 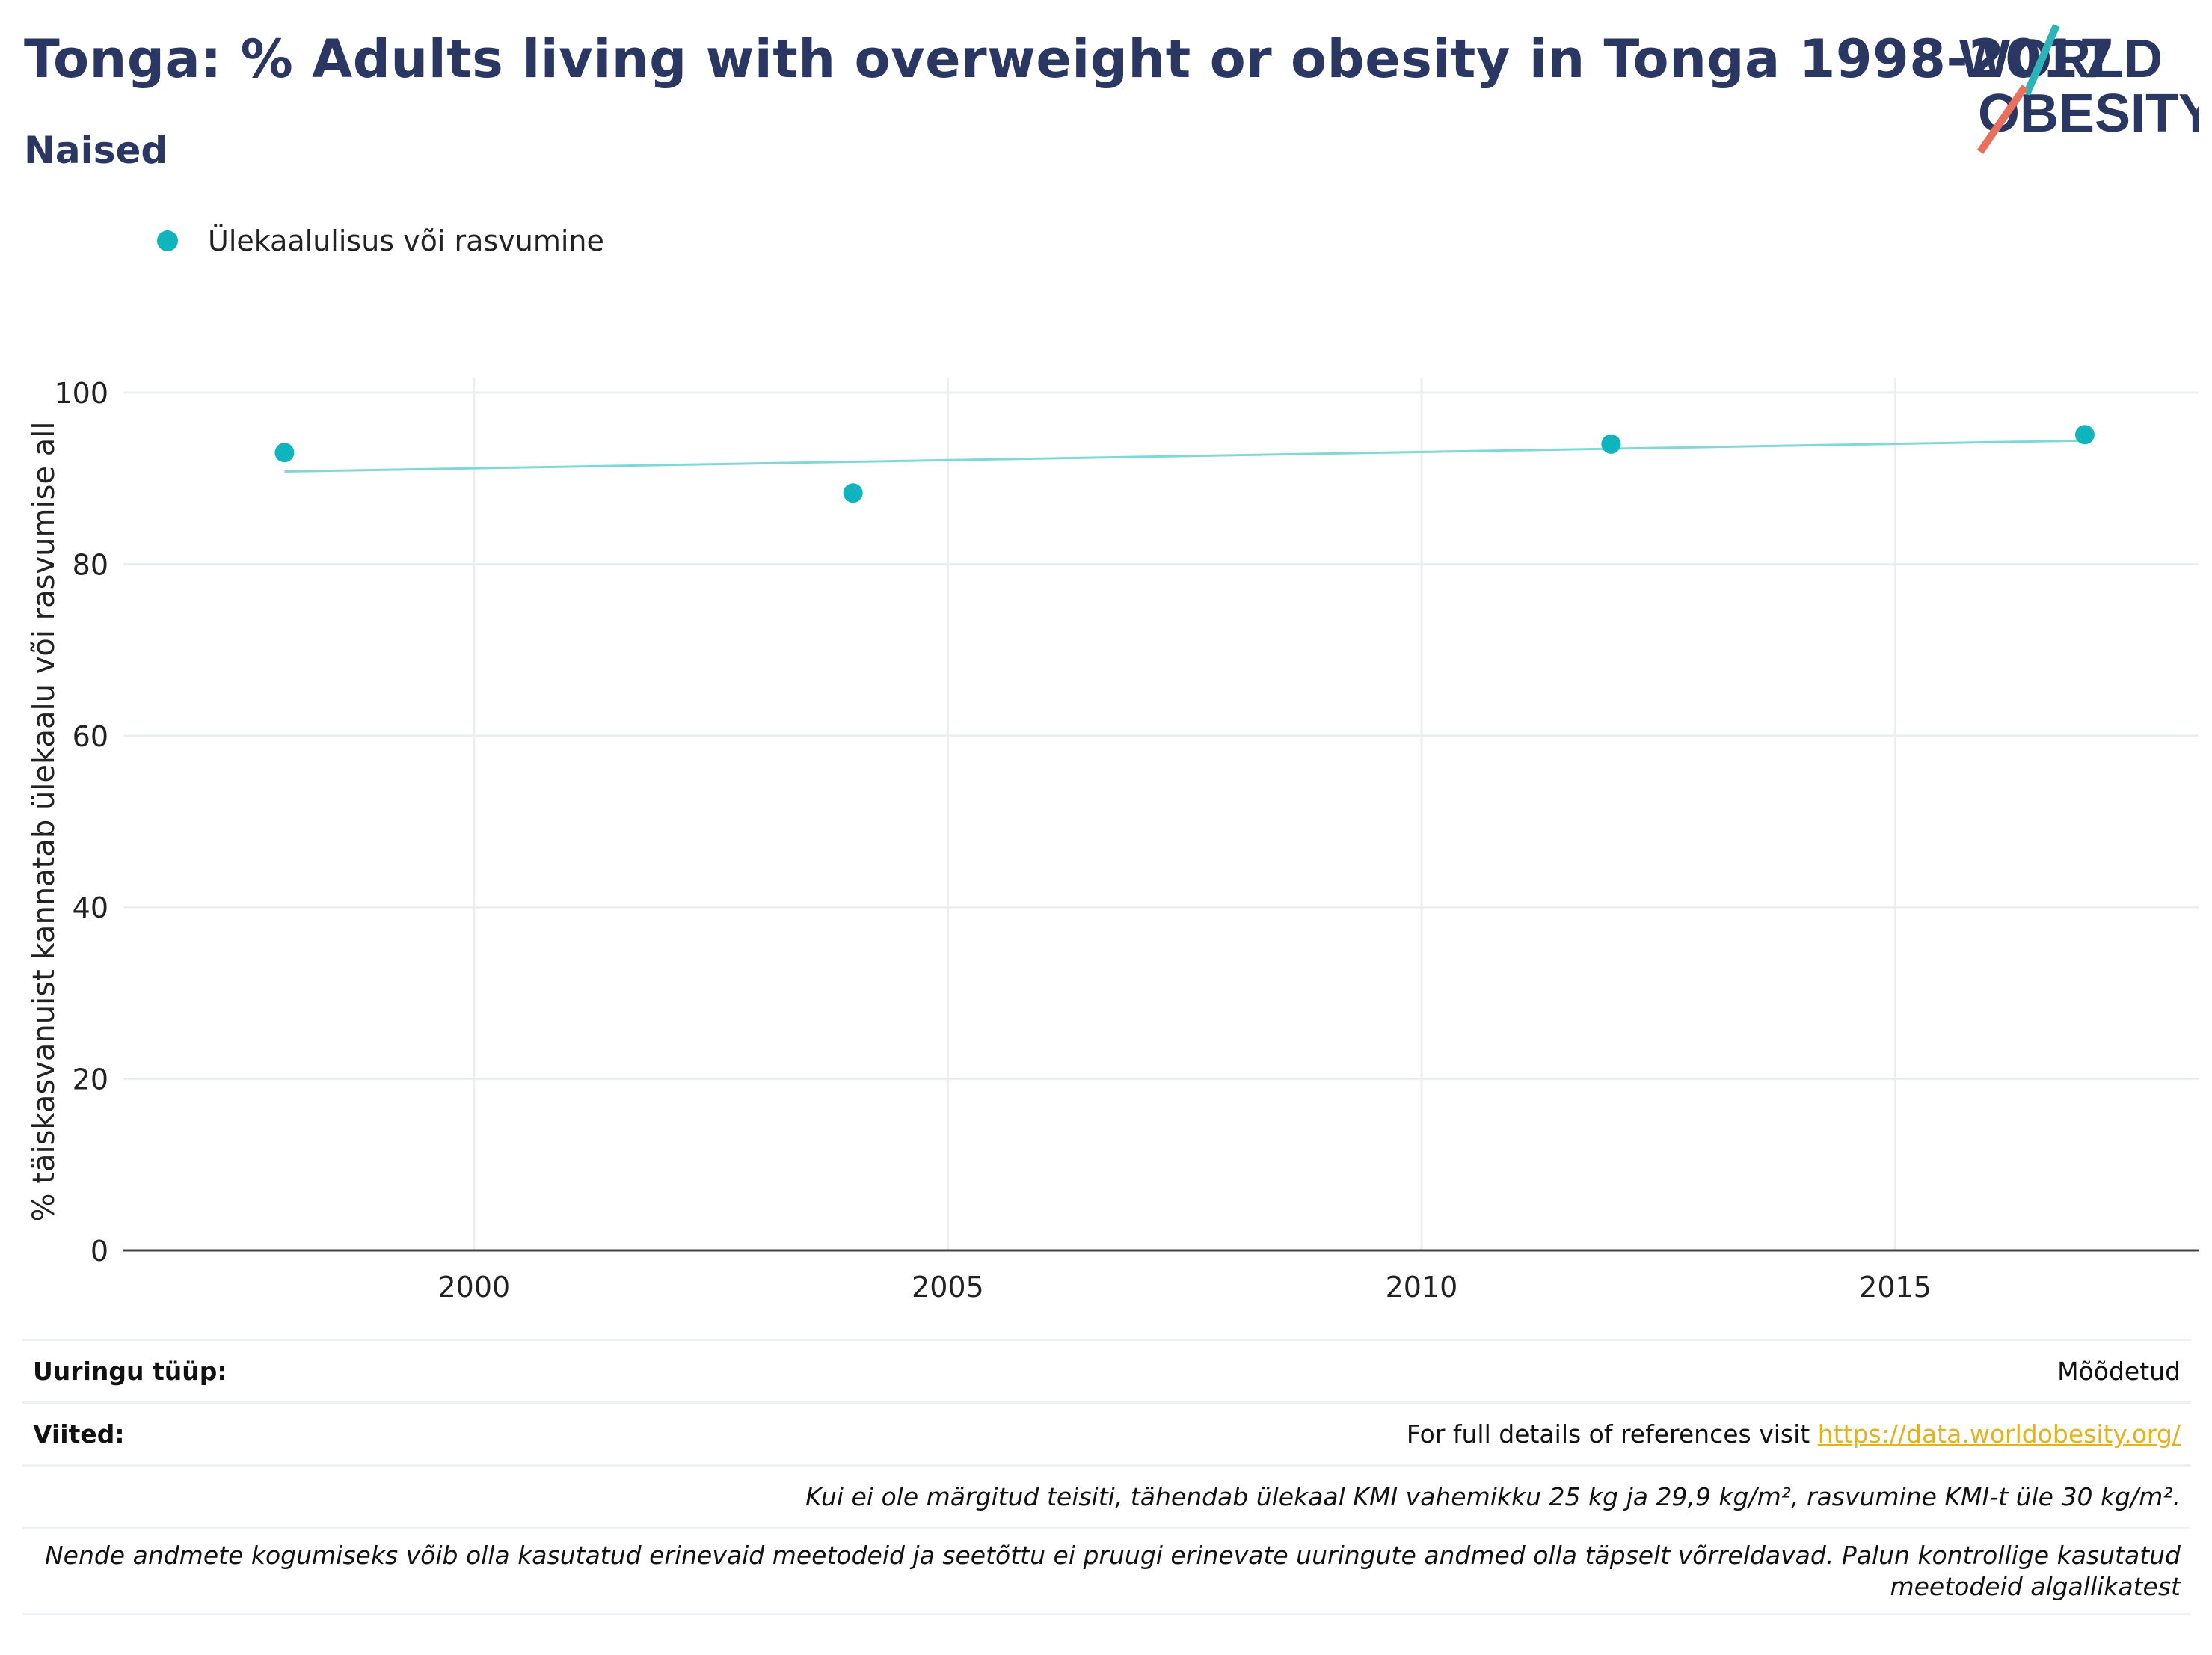 I want to click on world-obesity-logo: WORLD OBESITY, so click(x=2079, y=89).